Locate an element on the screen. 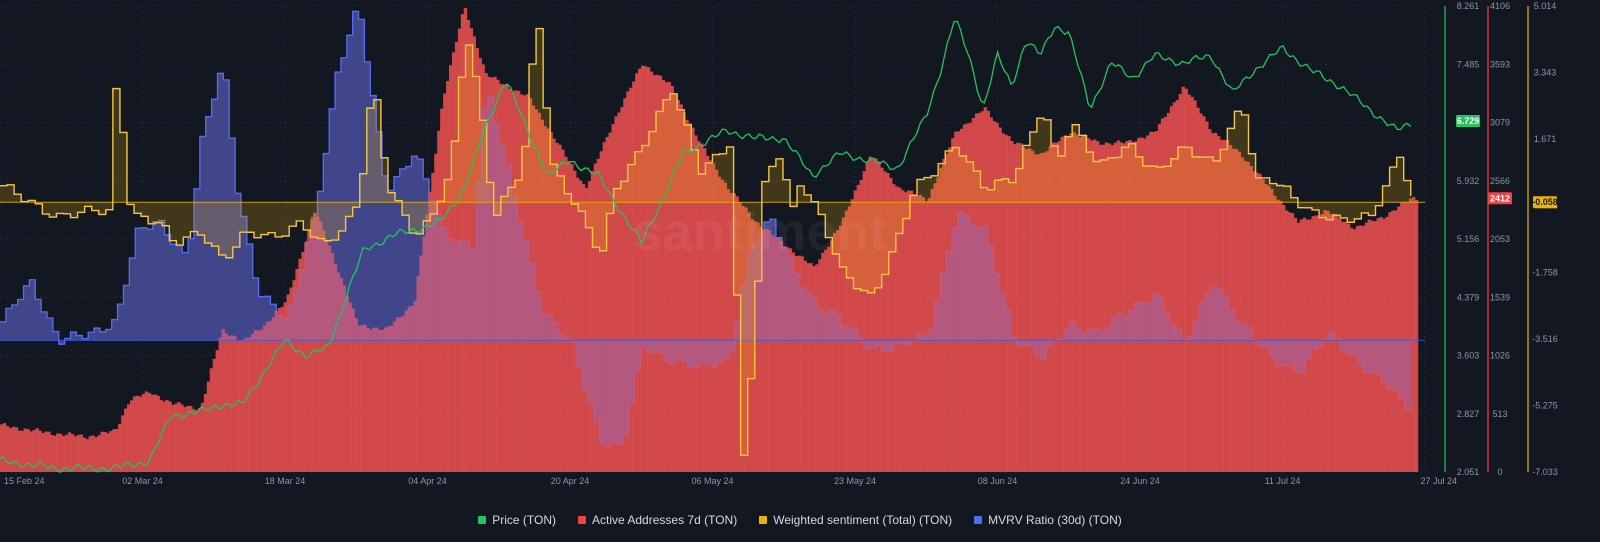  legend-item-mvrv: MVRV Ratio (30d) (TON) is located at coordinates (1048, 520).